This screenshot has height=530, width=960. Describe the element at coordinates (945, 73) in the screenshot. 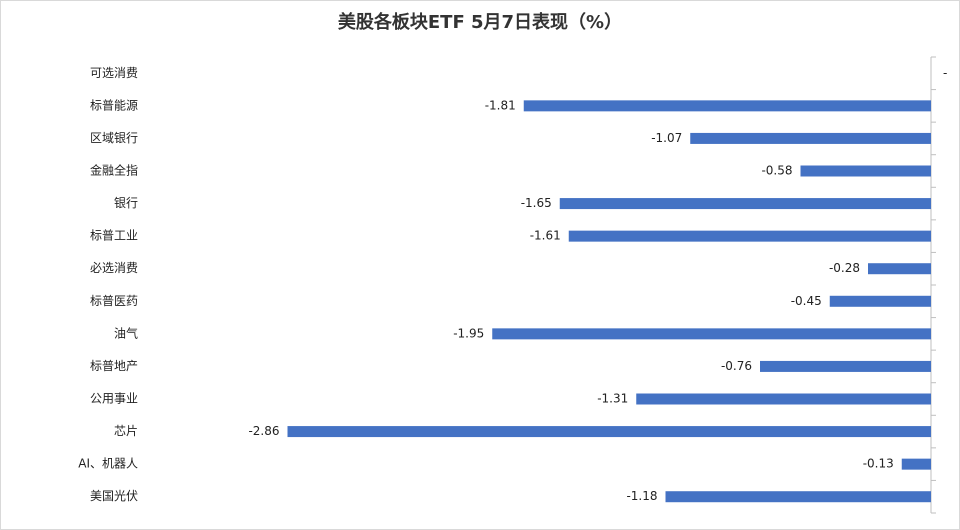

I see `data-label: -` at that location.